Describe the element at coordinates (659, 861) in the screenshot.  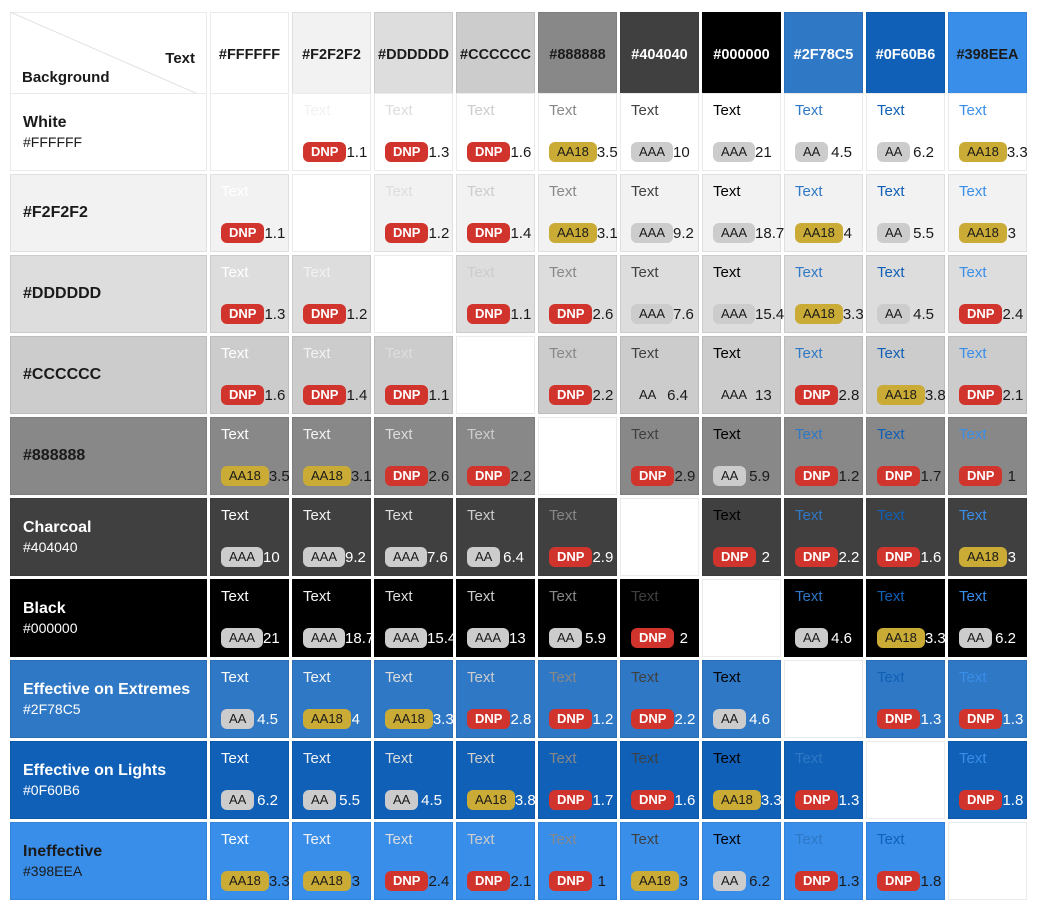
I see `grid-cell: Text AA18 3` at that location.